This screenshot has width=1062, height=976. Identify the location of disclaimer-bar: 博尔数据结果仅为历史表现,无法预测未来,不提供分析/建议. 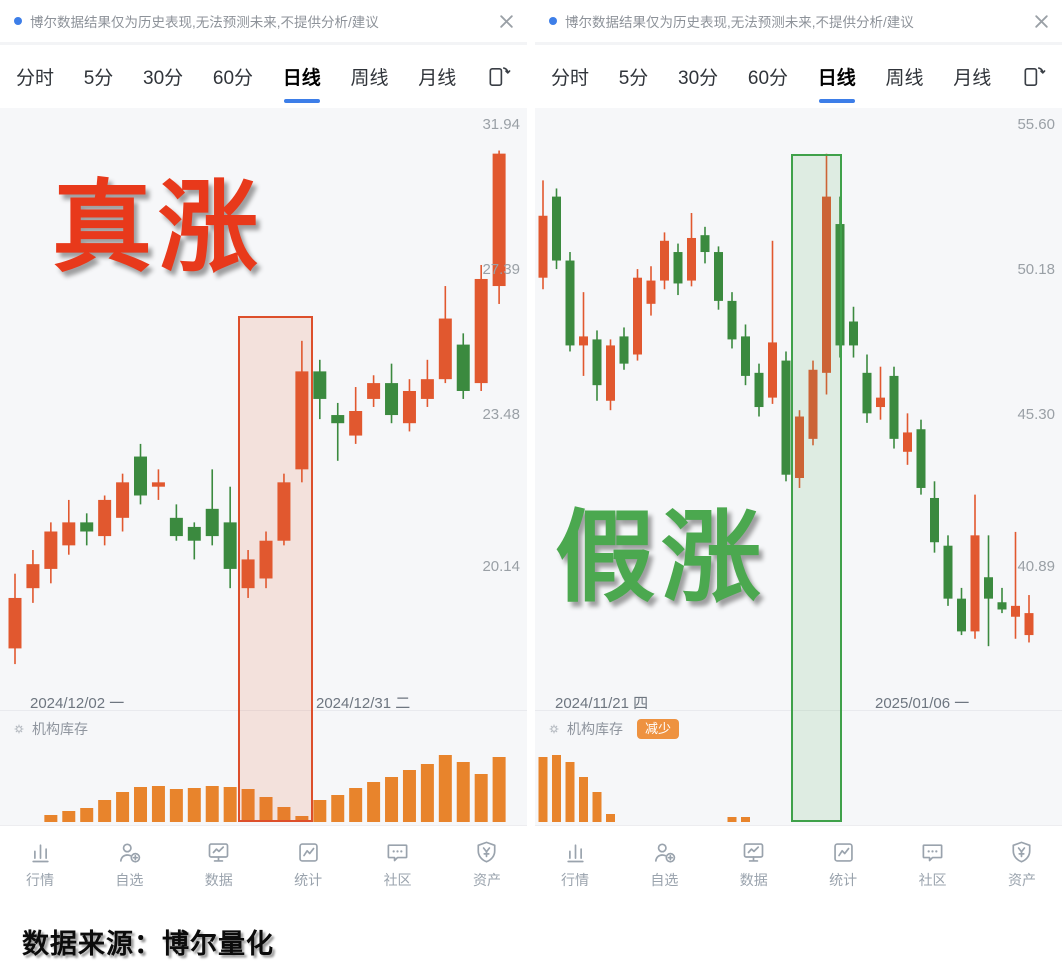
(798, 22).